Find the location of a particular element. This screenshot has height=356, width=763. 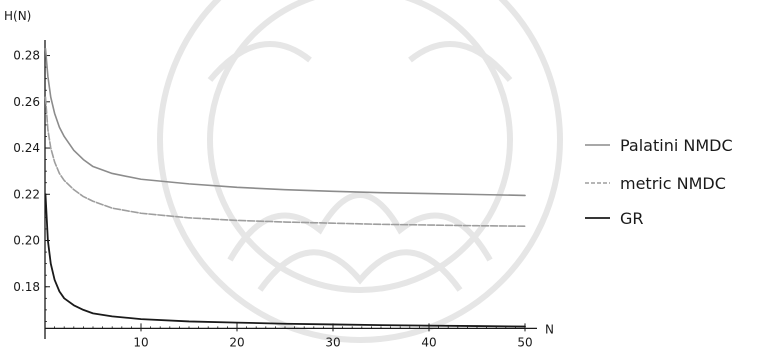

y-tick-label: 0.28 is located at coordinates (26, 56).